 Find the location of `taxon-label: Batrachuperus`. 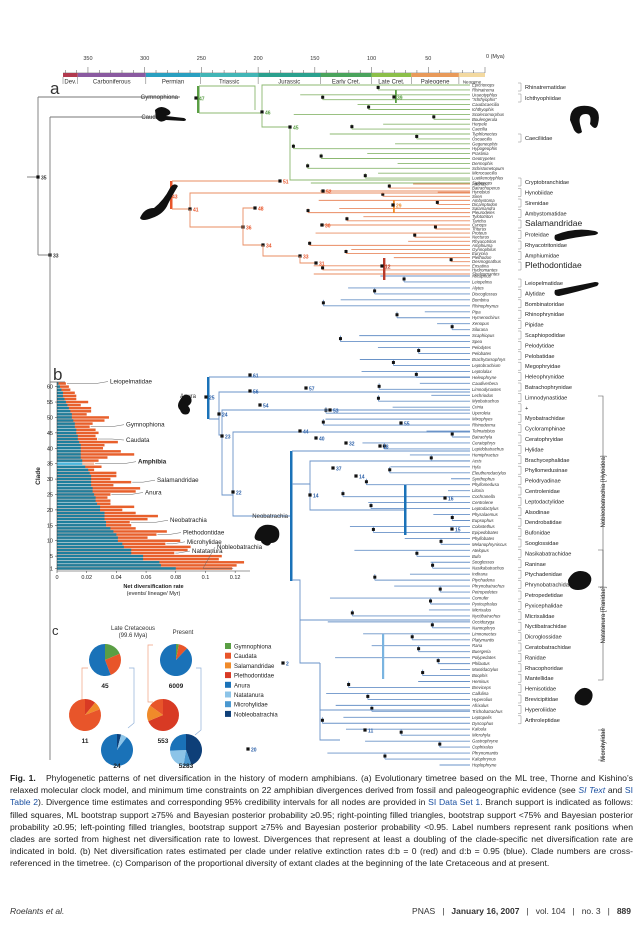

taxon-label: Batrachuperus is located at coordinates (486, 188).